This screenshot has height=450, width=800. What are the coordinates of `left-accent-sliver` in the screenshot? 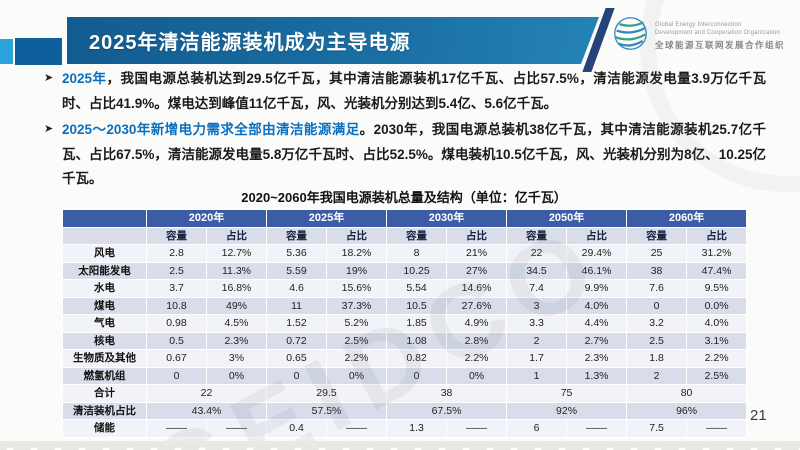 It's located at (6, 51).